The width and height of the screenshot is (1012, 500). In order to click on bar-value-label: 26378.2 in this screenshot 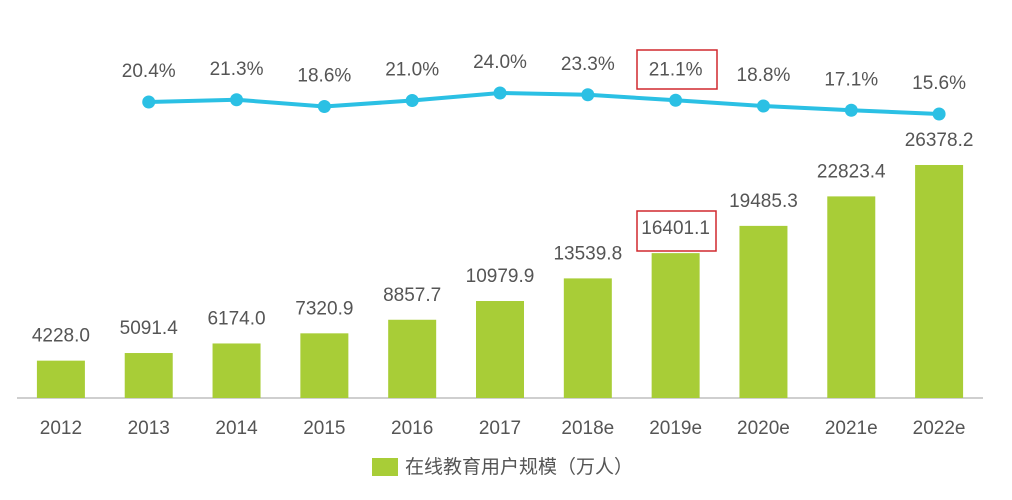, I will do `click(939, 140)`.